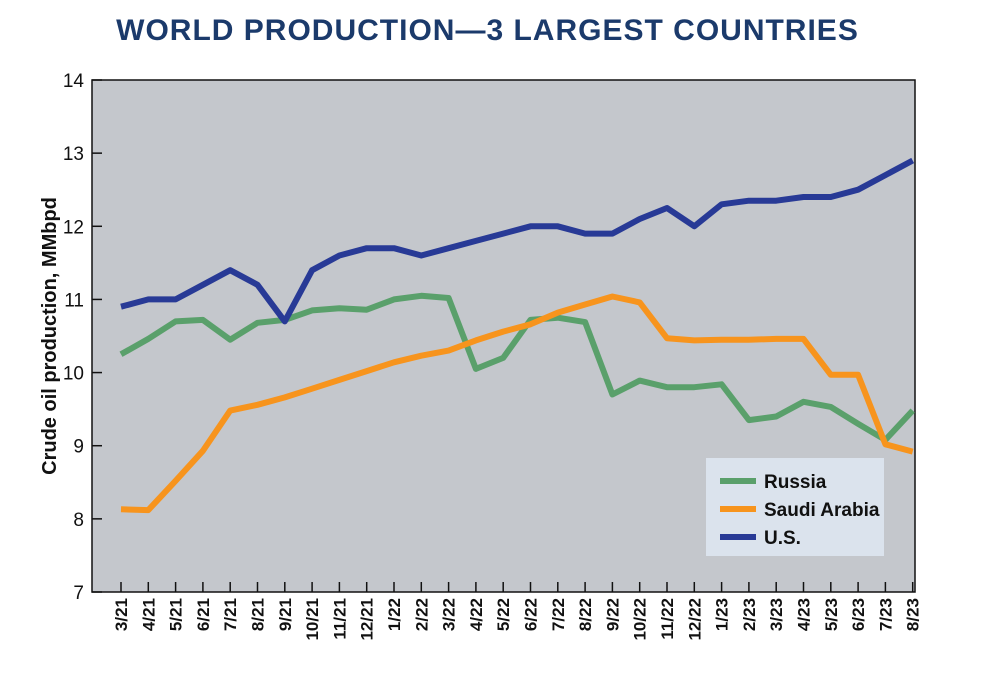 This screenshot has width=1000, height=677. What do you see at coordinates (73, 154) in the screenshot?
I see `y-tick-label: 13` at bounding box center [73, 154].